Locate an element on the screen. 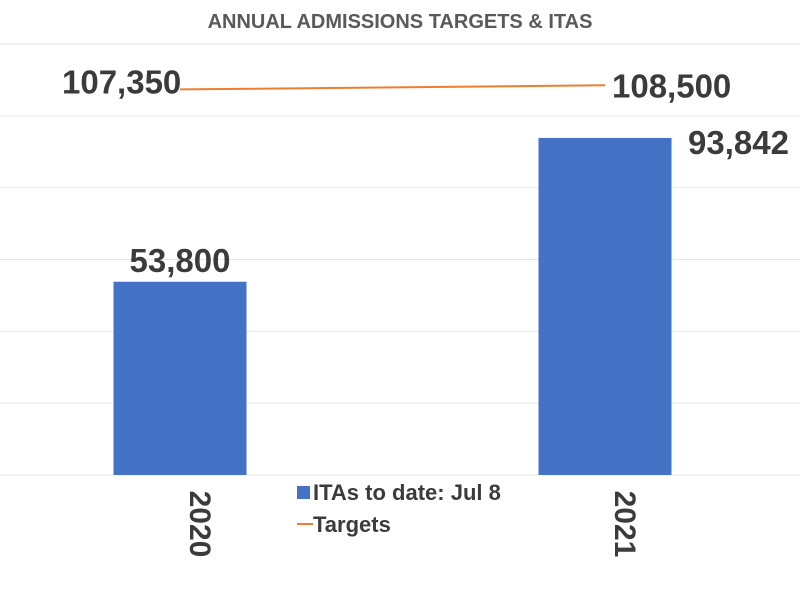 This screenshot has height=600, width=800. target-label-2021: 108,500 is located at coordinates (671, 85).